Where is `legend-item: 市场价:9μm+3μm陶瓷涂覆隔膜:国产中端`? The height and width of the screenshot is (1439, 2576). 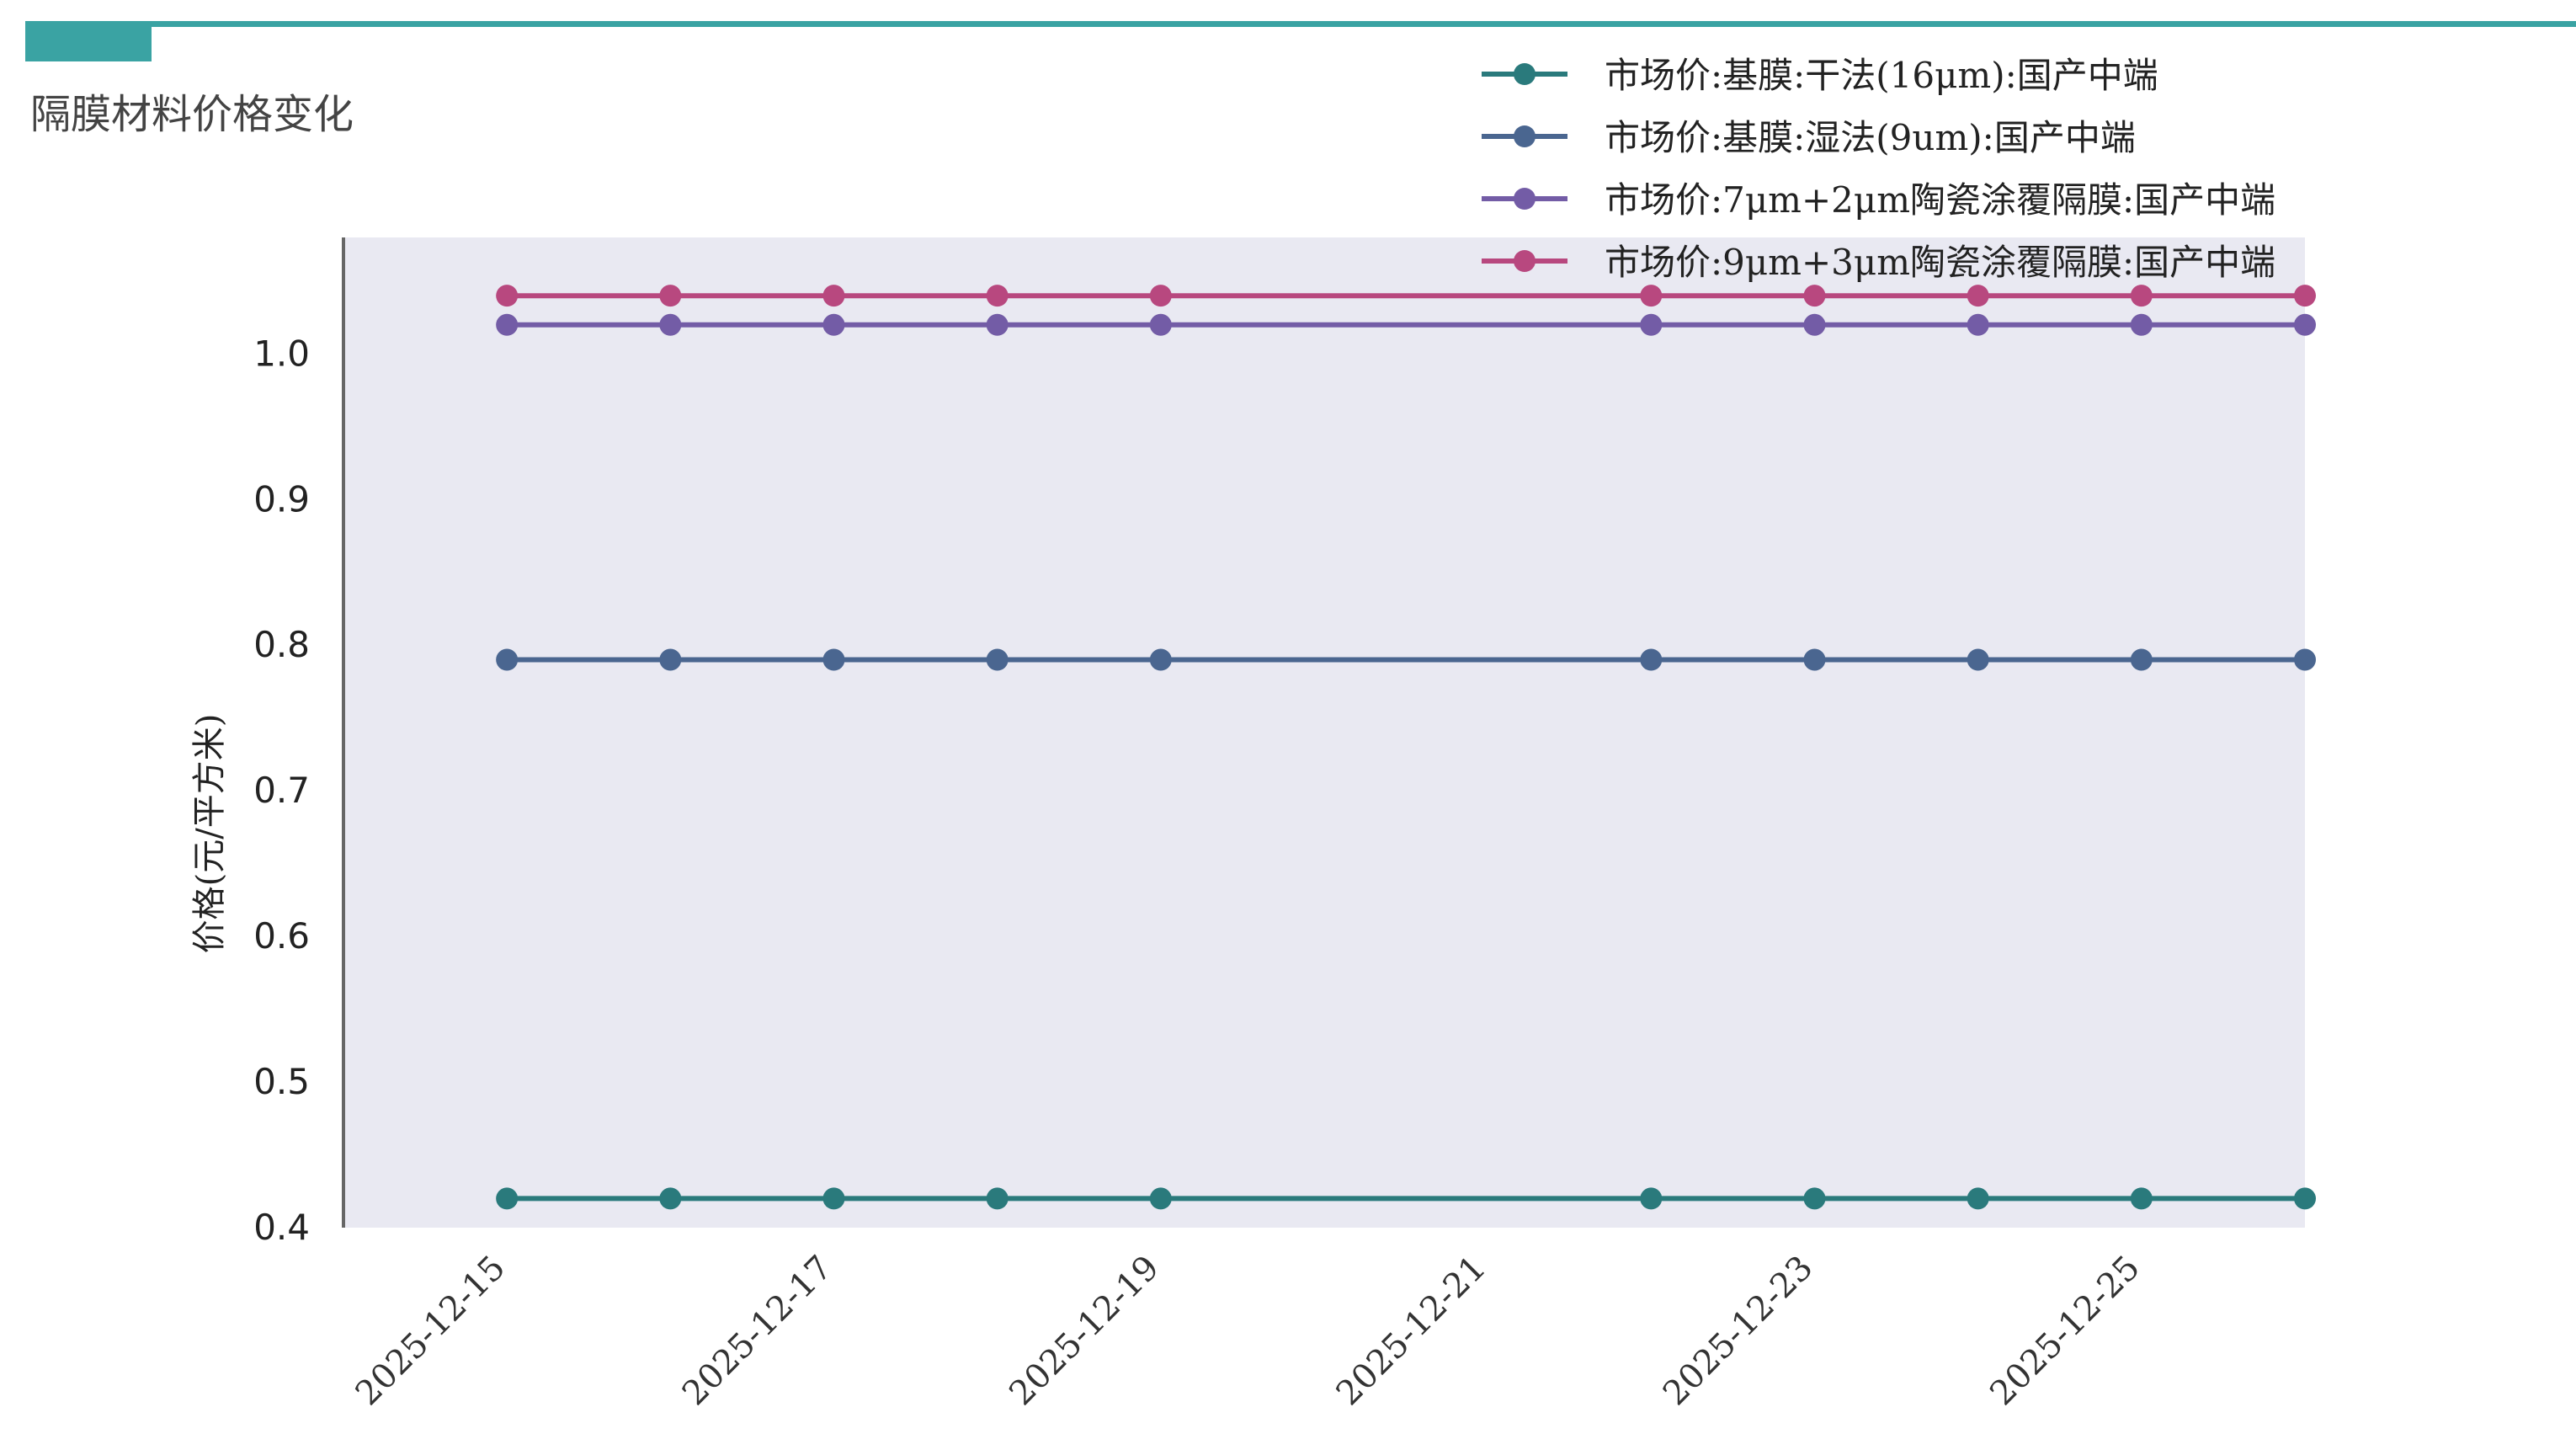
legend-item: 市场价:9μm+3μm陶瓷涂覆隔膜:国产中端 is located at coordinates (1879, 262).